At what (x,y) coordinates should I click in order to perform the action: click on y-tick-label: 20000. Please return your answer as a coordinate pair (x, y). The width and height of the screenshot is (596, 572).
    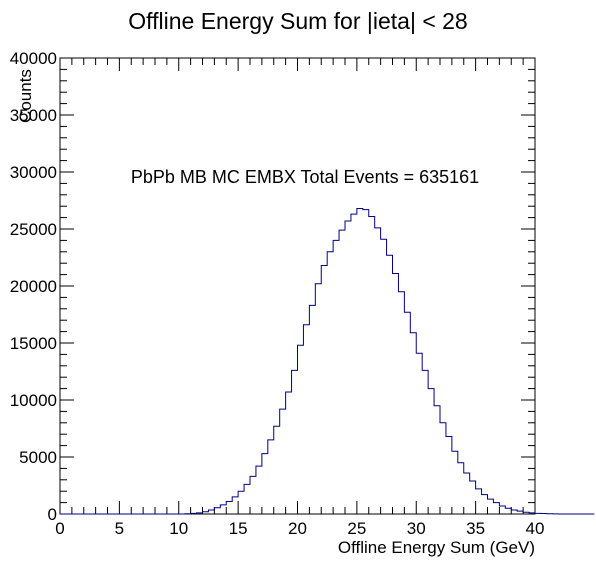
    Looking at the image, I should click on (33, 286).